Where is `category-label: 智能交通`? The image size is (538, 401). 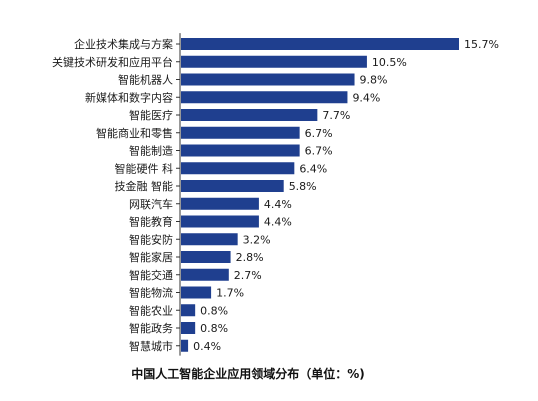 category-label: 智能交通 is located at coordinates (151, 275).